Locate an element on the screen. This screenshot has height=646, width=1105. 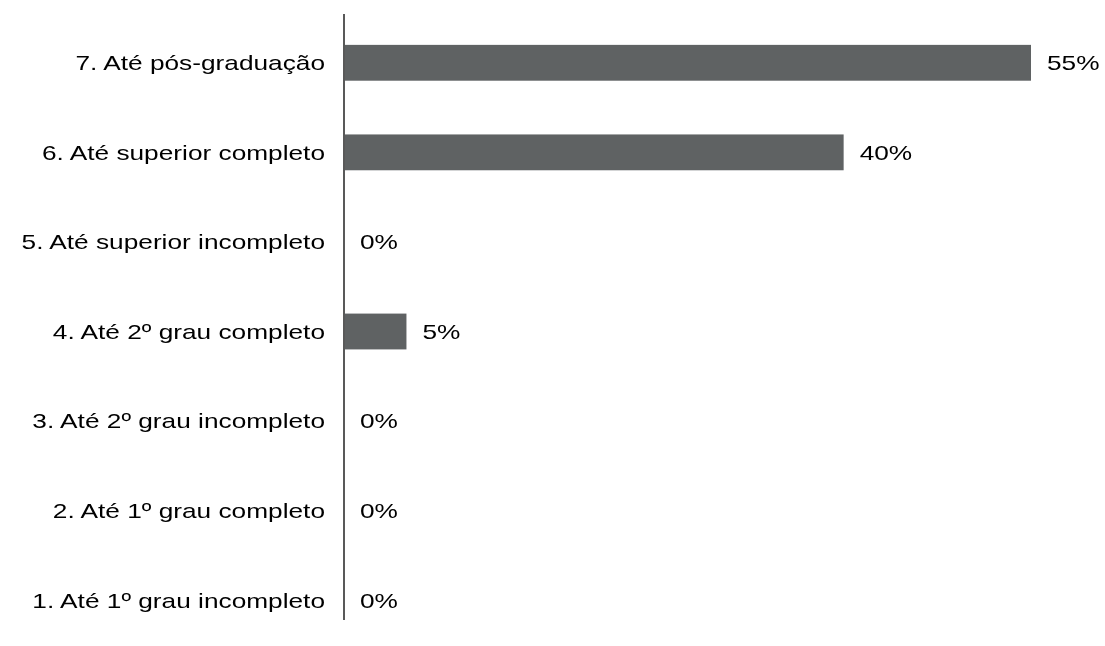
y-tick-label: 3. Até 2º grau incompleto is located at coordinates (178, 420).